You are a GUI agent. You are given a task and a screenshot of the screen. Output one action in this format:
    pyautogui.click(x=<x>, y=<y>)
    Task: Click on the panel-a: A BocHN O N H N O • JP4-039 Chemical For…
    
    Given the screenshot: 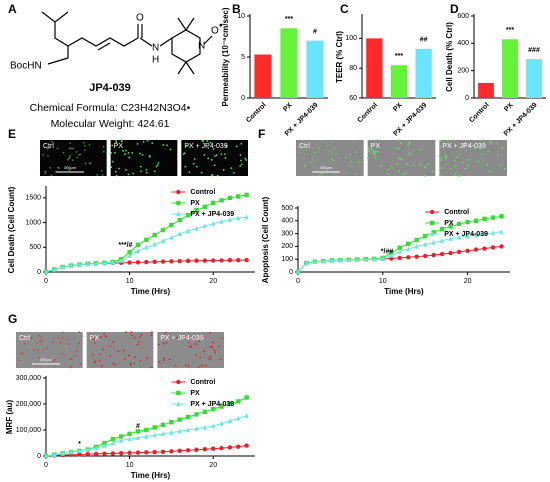 What is the action you would take?
    pyautogui.click(x=115, y=66)
    